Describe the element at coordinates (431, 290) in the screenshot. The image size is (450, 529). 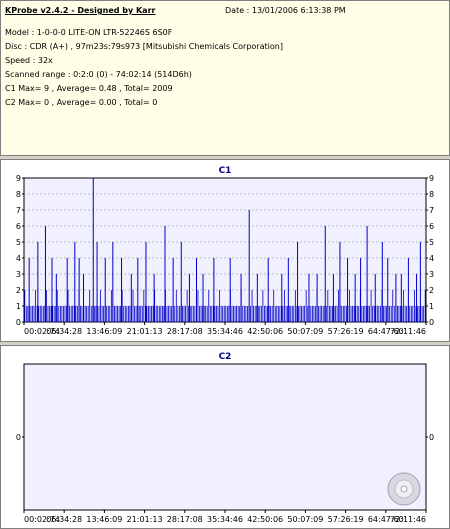
I see `y-tick-label-right: 2` at that location.